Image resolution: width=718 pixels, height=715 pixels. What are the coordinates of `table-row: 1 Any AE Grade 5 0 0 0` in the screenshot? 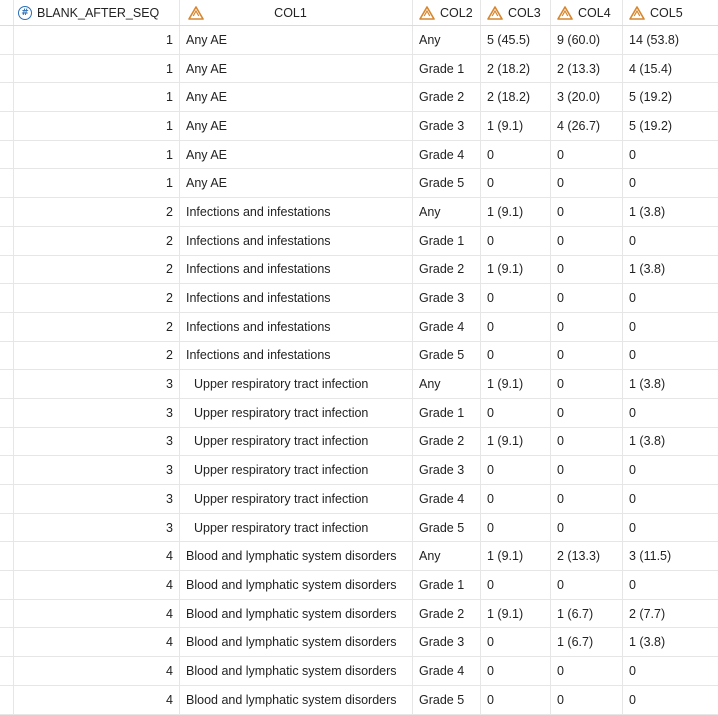 It's located at (359, 184).